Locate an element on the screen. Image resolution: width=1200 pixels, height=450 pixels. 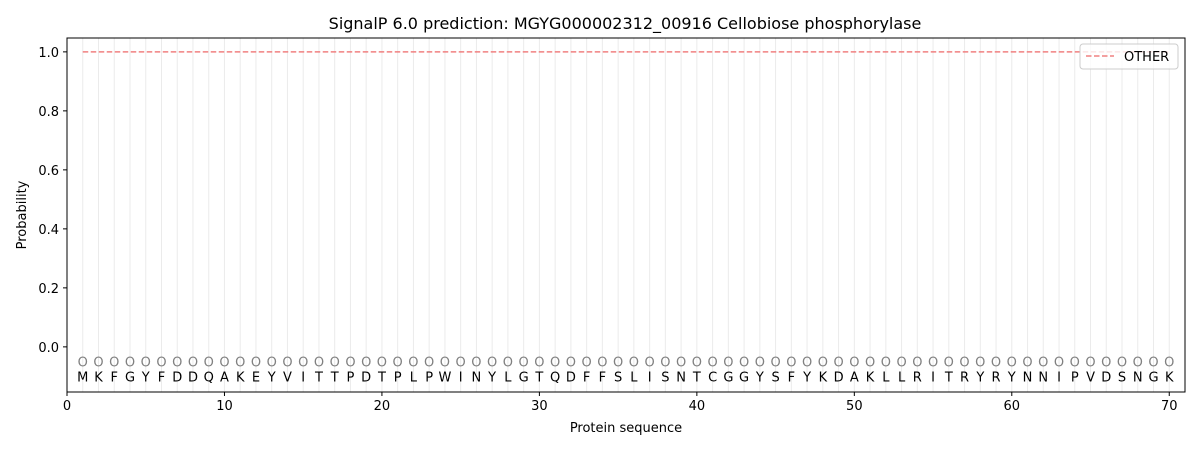
x-tick-label: 40 is located at coordinates (697, 406).